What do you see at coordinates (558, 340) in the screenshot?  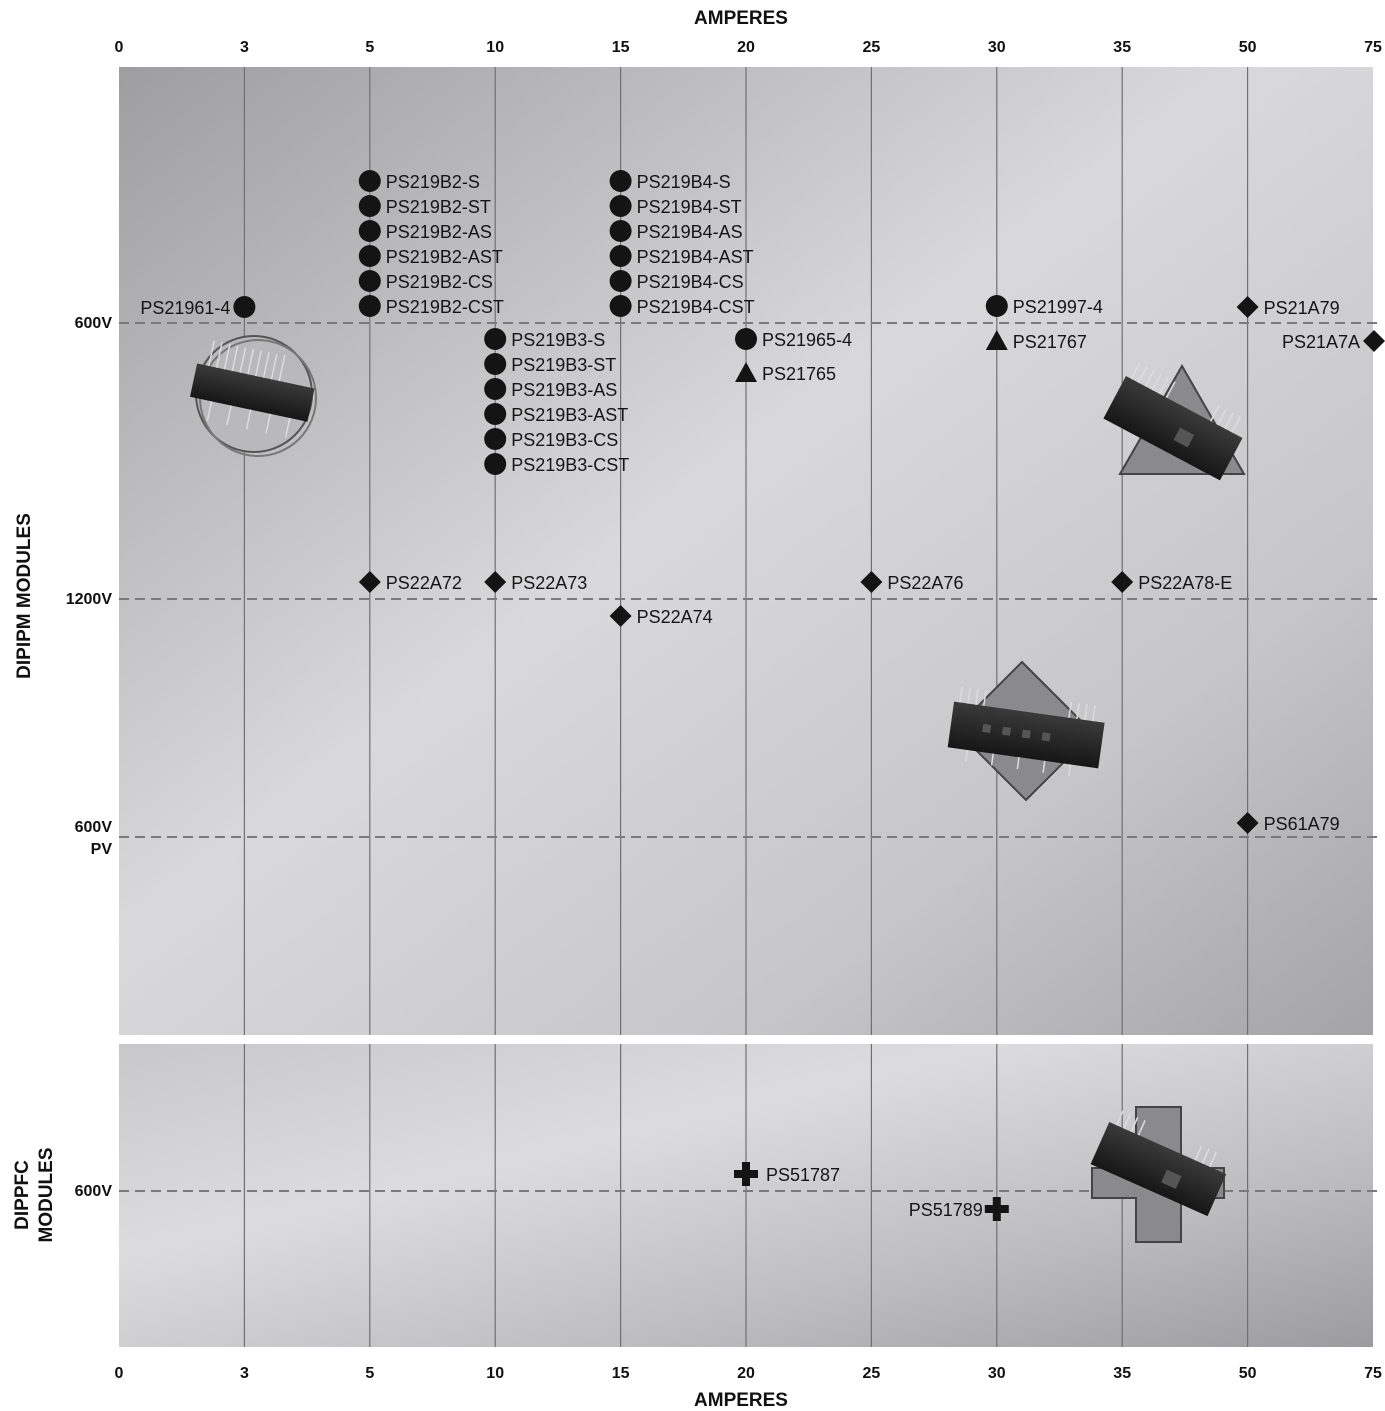 I see `label-ps219b3-s: PS219B3-S` at bounding box center [558, 340].